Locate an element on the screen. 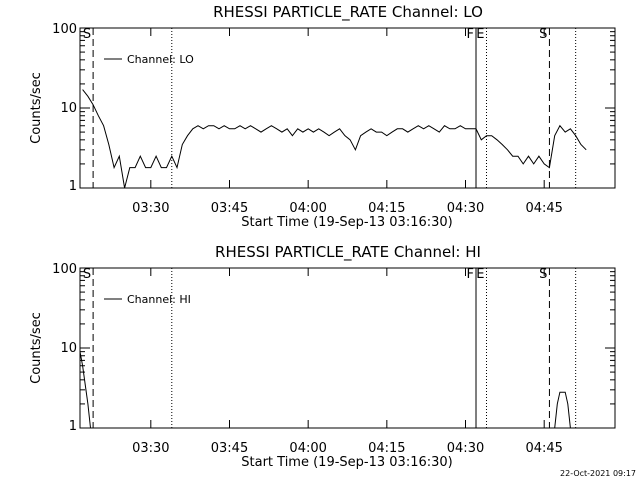 The height and width of the screenshot is (480, 640). timestamp-footer: 22-Oct-2021 09:17 is located at coordinates (598, 473).